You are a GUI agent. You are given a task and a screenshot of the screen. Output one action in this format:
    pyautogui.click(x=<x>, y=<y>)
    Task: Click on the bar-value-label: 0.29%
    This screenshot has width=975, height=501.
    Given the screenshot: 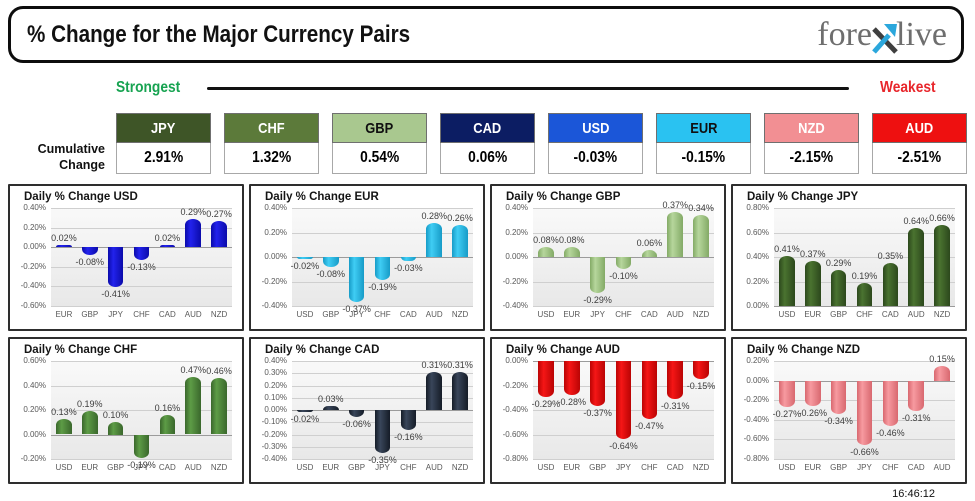 What is the action you would take?
    pyautogui.click(x=838, y=263)
    